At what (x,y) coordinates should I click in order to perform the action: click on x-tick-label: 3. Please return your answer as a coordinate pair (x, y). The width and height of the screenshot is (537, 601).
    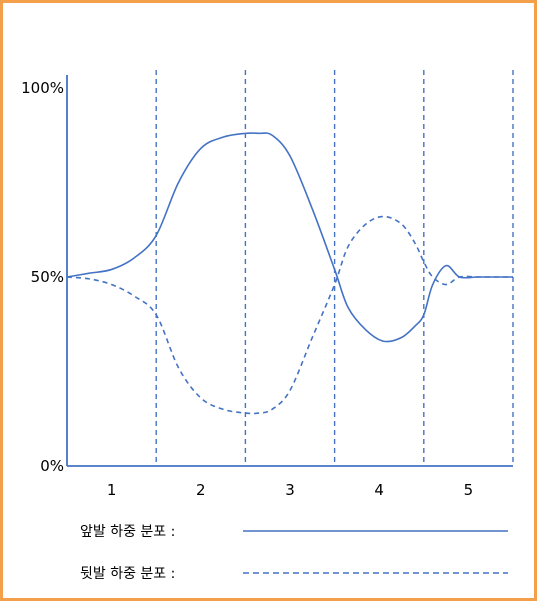
    Looking at the image, I should click on (290, 490).